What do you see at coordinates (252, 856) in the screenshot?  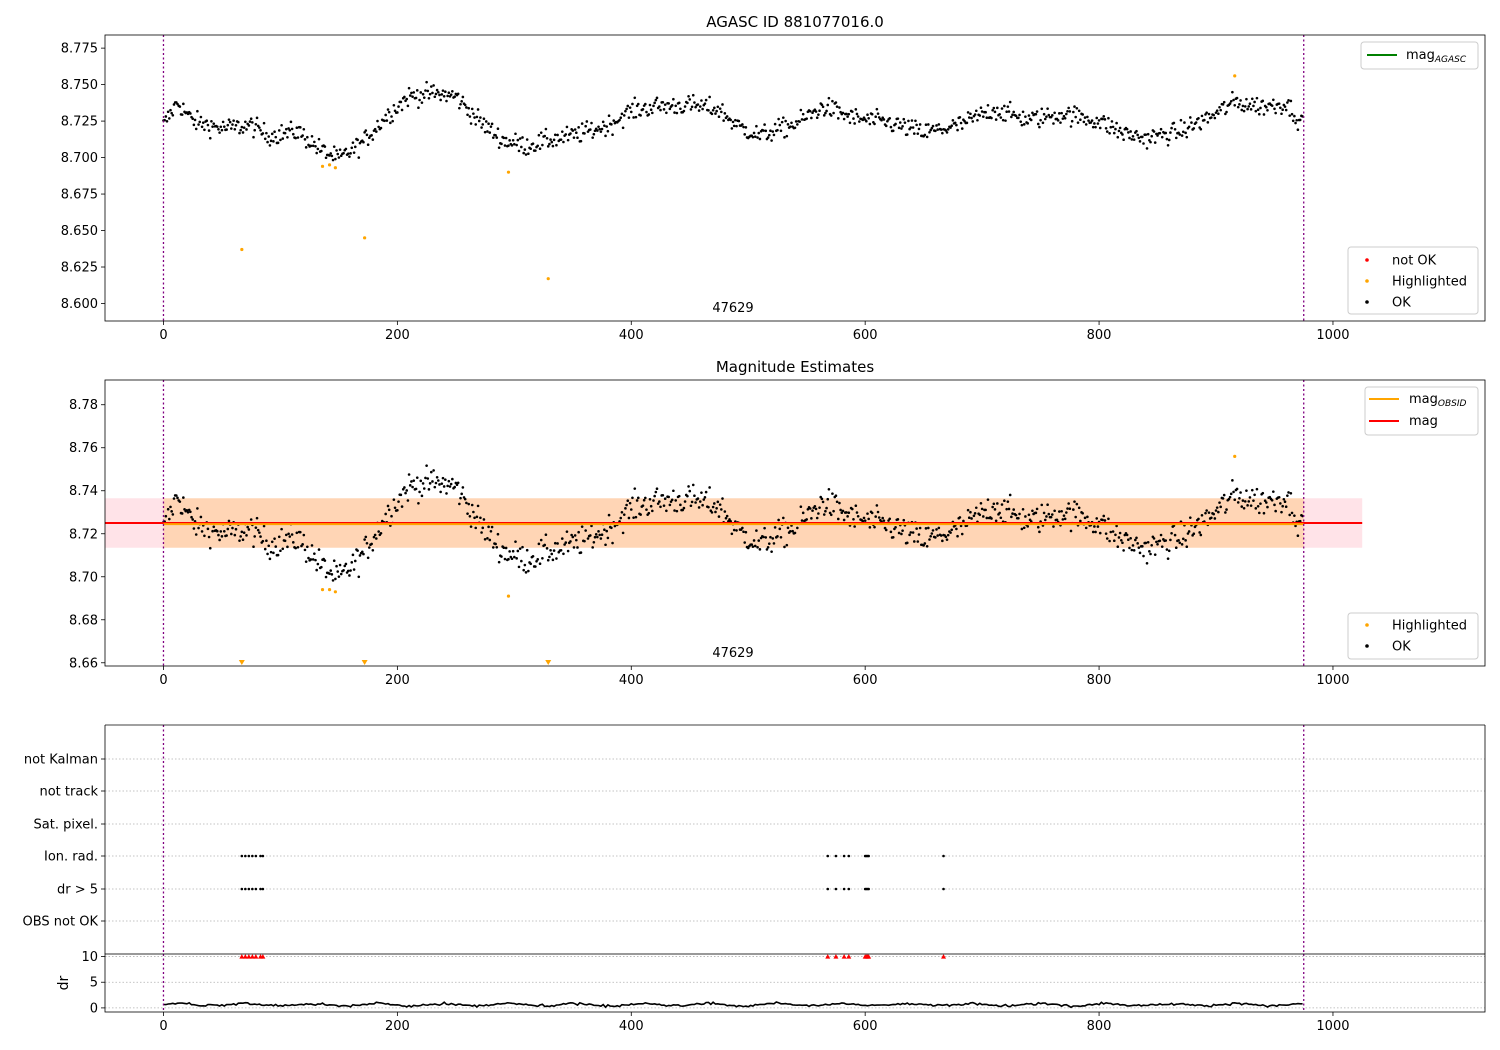 I see `ion-rad-flag-point` at bounding box center [252, 856].